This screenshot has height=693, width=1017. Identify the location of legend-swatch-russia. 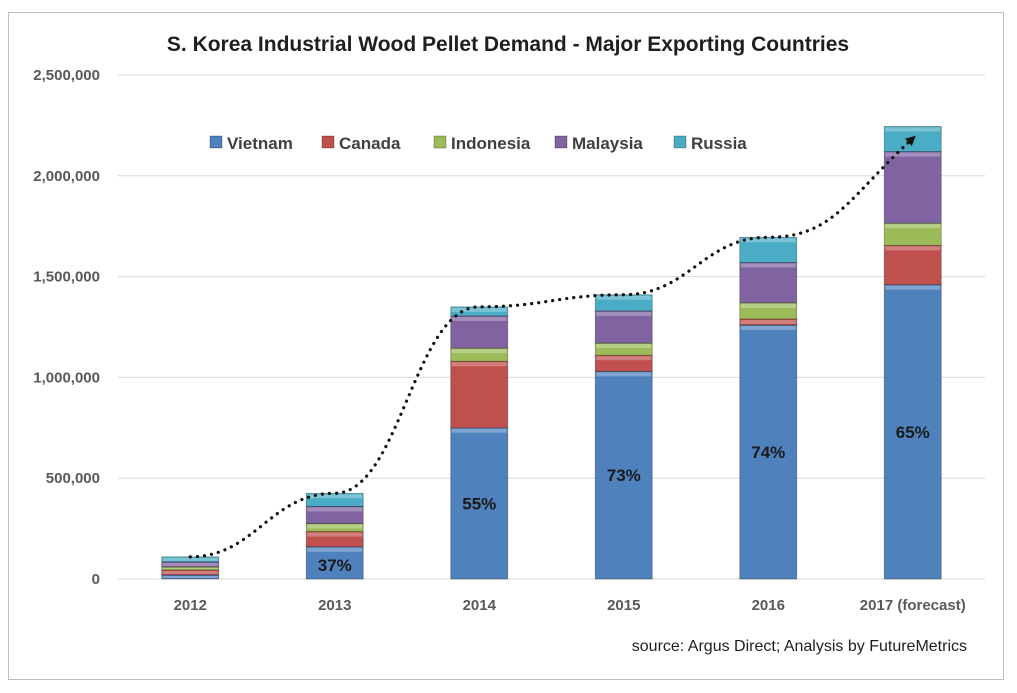
(680, 142).